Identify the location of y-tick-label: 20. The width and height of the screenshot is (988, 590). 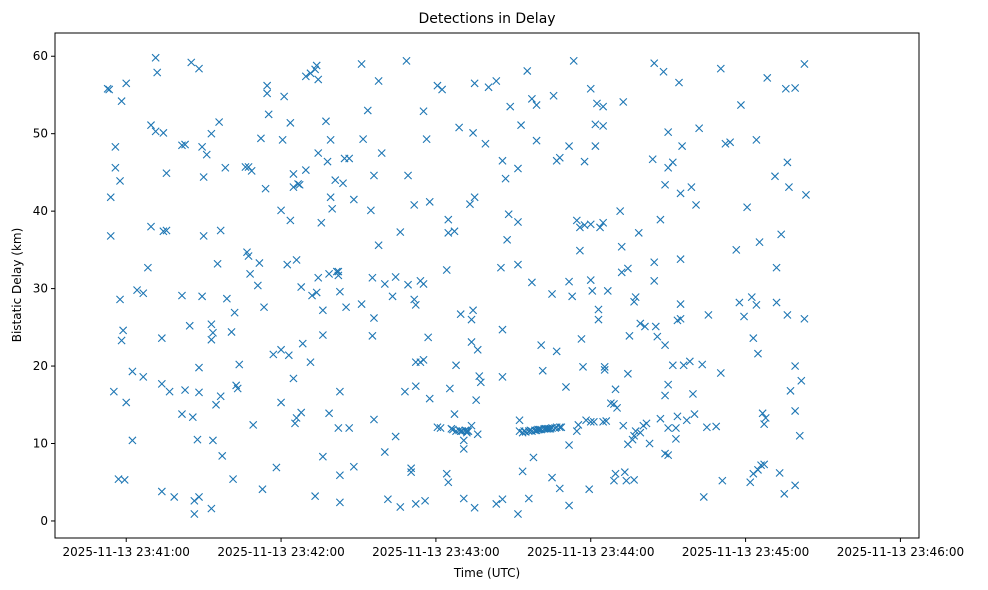
(40, 366).